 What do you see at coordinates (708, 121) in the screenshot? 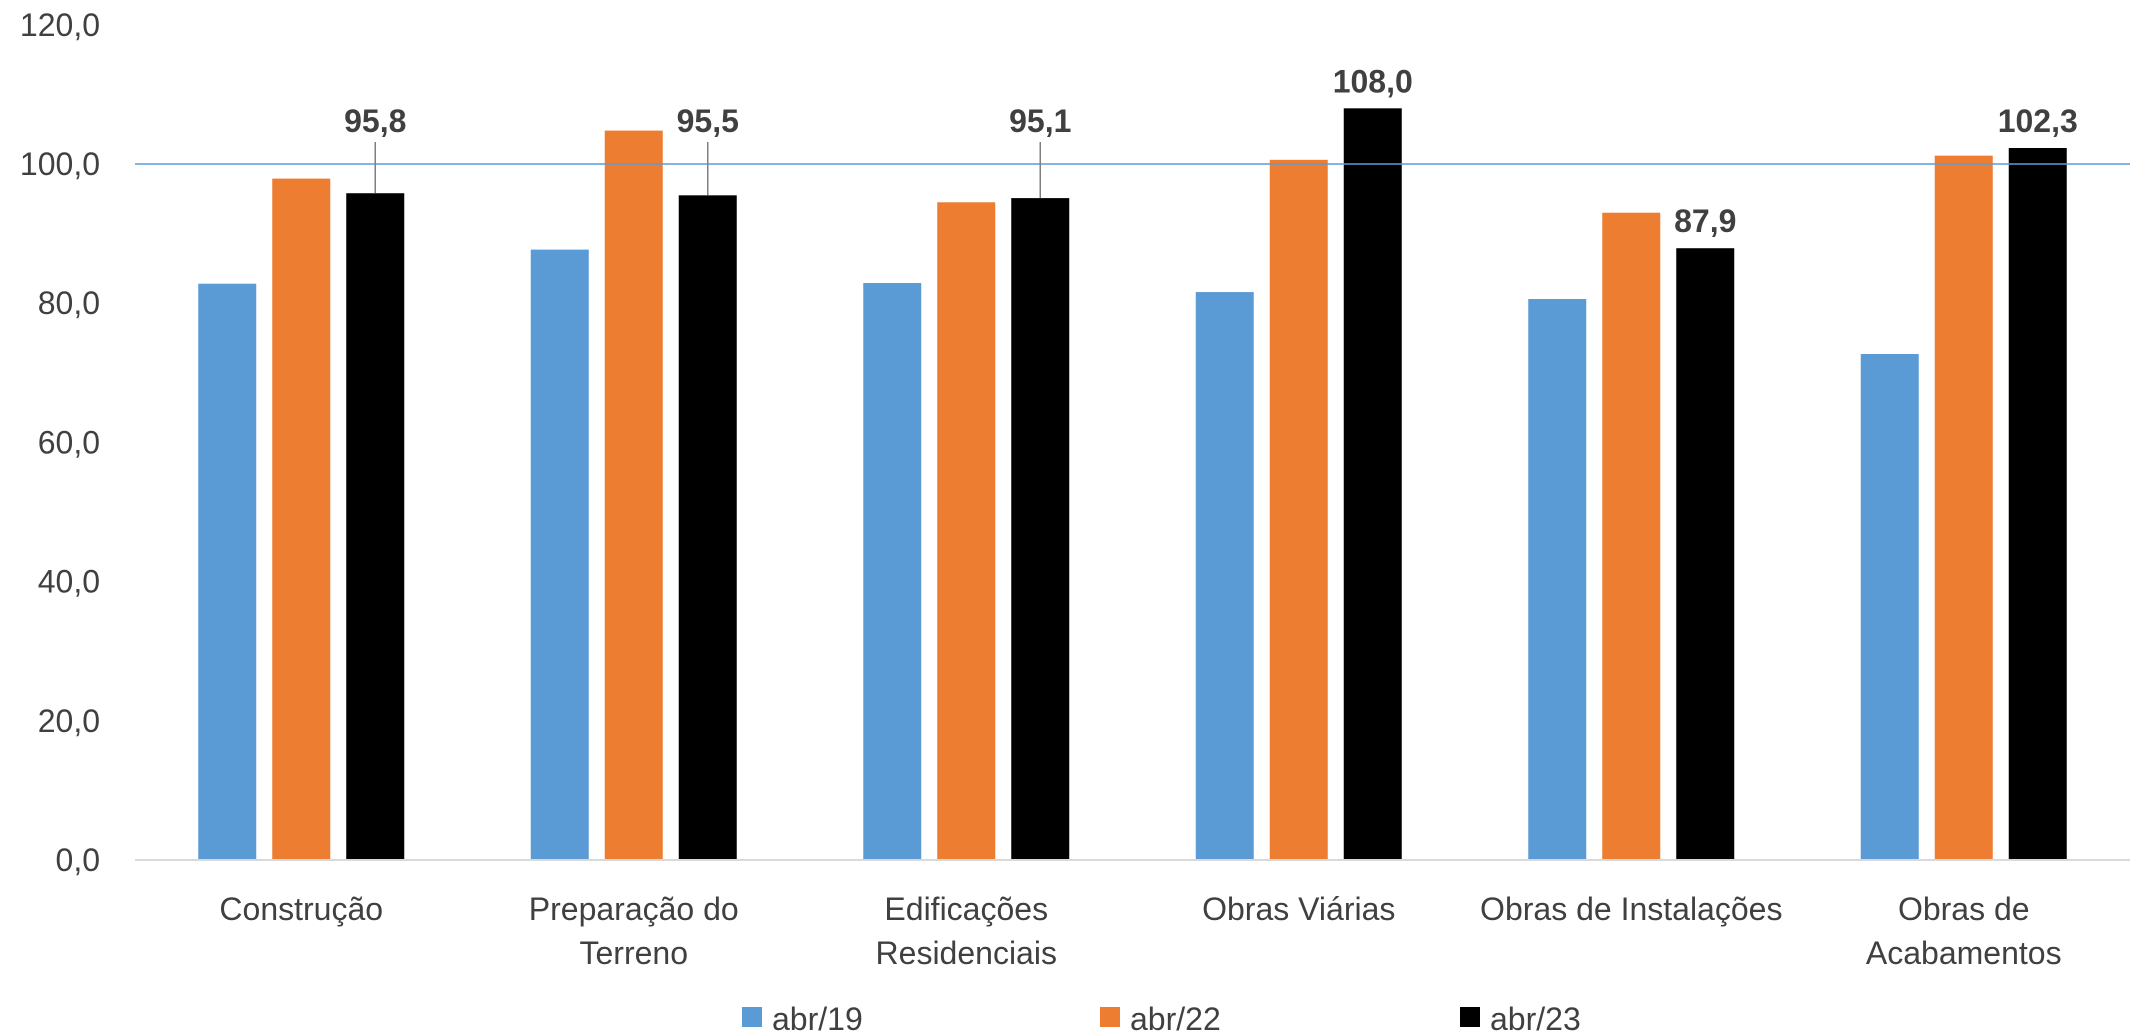
I see `data-label: 95,5` at bounding box center [708, 121].